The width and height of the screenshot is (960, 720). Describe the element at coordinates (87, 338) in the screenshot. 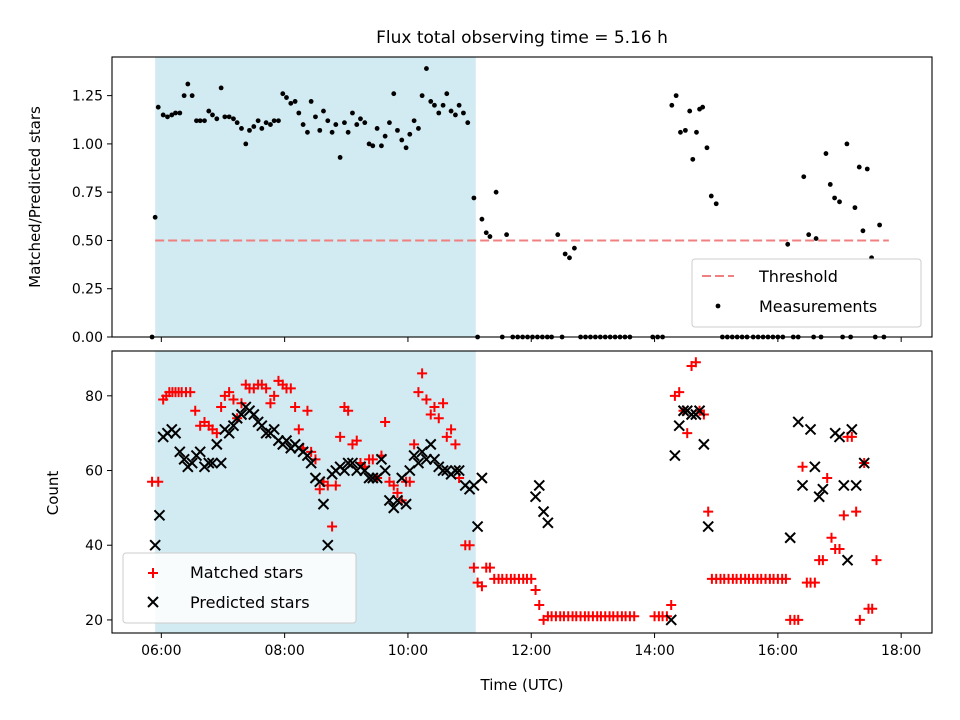

I see `y-tick-label: 0.00` at that location.